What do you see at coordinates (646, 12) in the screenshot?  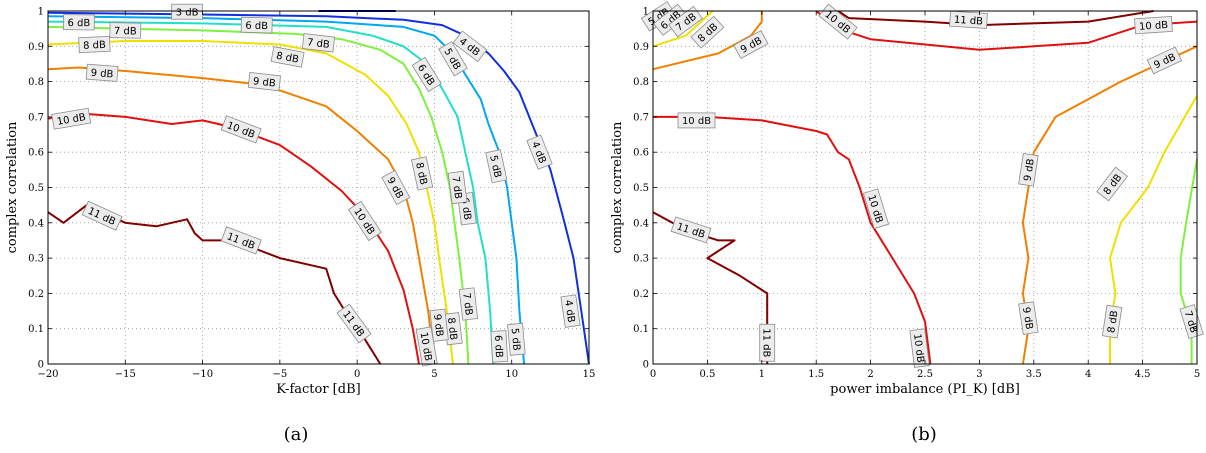 I see `y-tick-label: 1` at bounding box center [646, 12].